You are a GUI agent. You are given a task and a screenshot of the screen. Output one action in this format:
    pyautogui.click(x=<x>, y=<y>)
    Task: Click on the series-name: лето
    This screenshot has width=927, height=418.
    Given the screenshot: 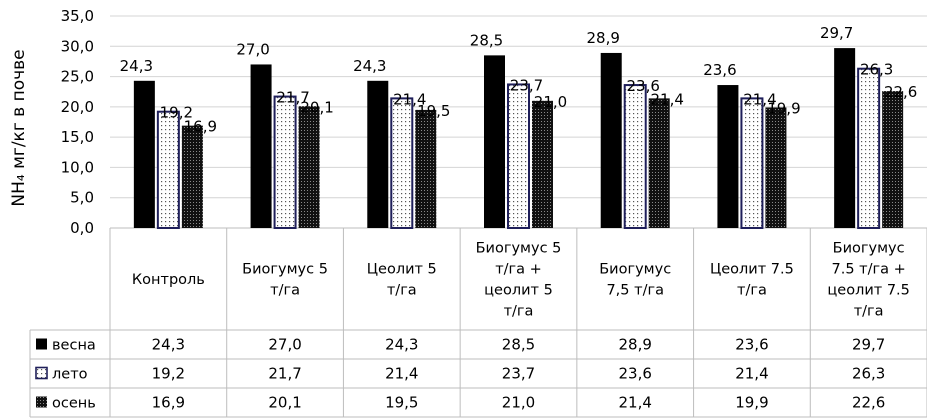 What is the action you would take?
    pyautogui.click(x=70, y=375)
    